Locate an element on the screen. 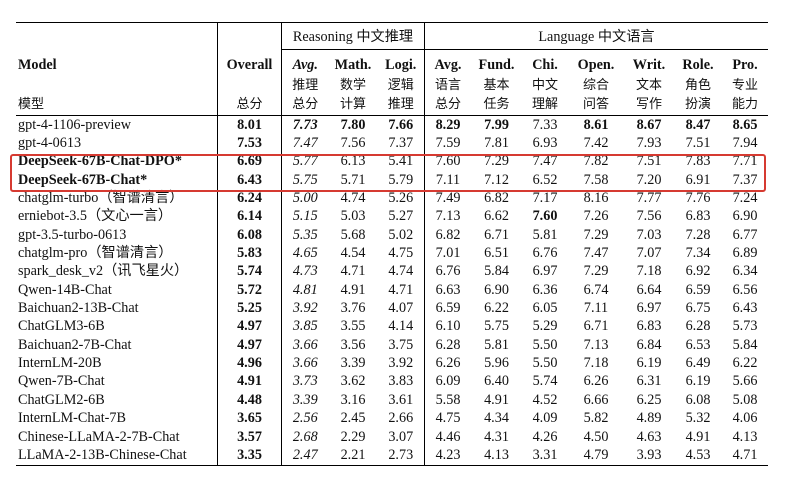 The width and height of the screenshot is (787, 493). pro-score-cell: 5.84 is located at coordinates (745, 344).